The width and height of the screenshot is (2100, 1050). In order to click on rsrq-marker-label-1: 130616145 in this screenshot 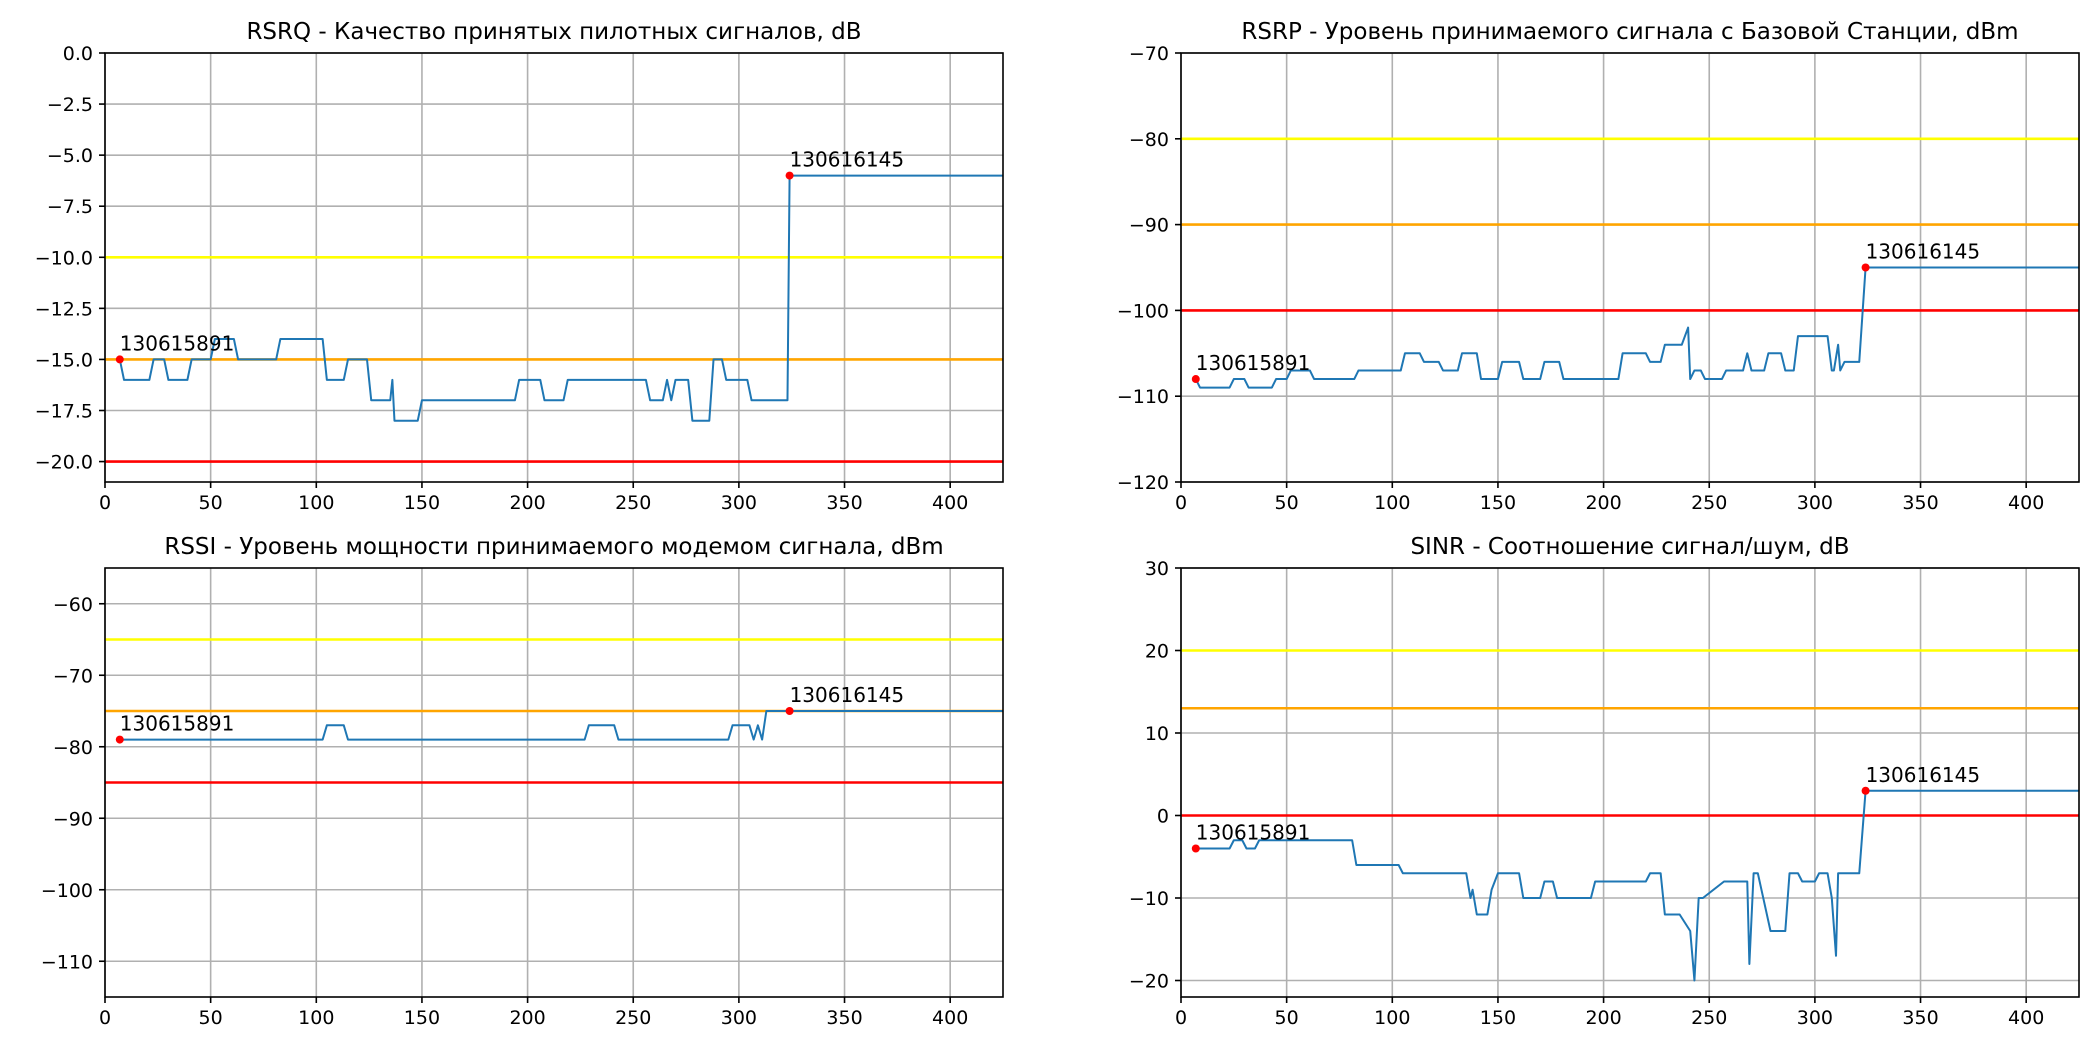, I will do `click(847, 160)`.